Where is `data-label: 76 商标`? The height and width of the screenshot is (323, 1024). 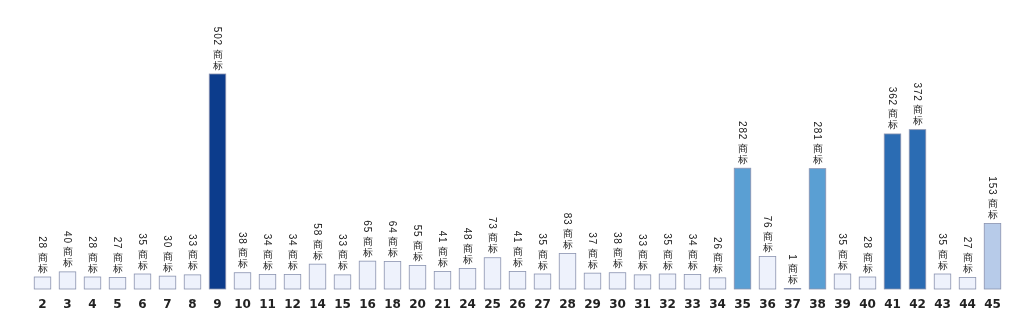
data-label: 76 商标 is located at coordinates (767, 234).